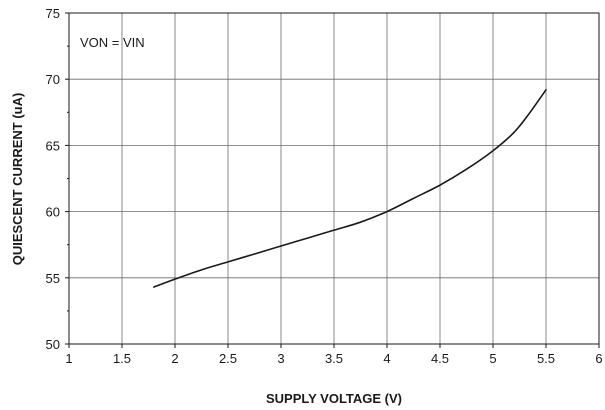  I want to click on y-tick-label: 50, so click(53, 344).